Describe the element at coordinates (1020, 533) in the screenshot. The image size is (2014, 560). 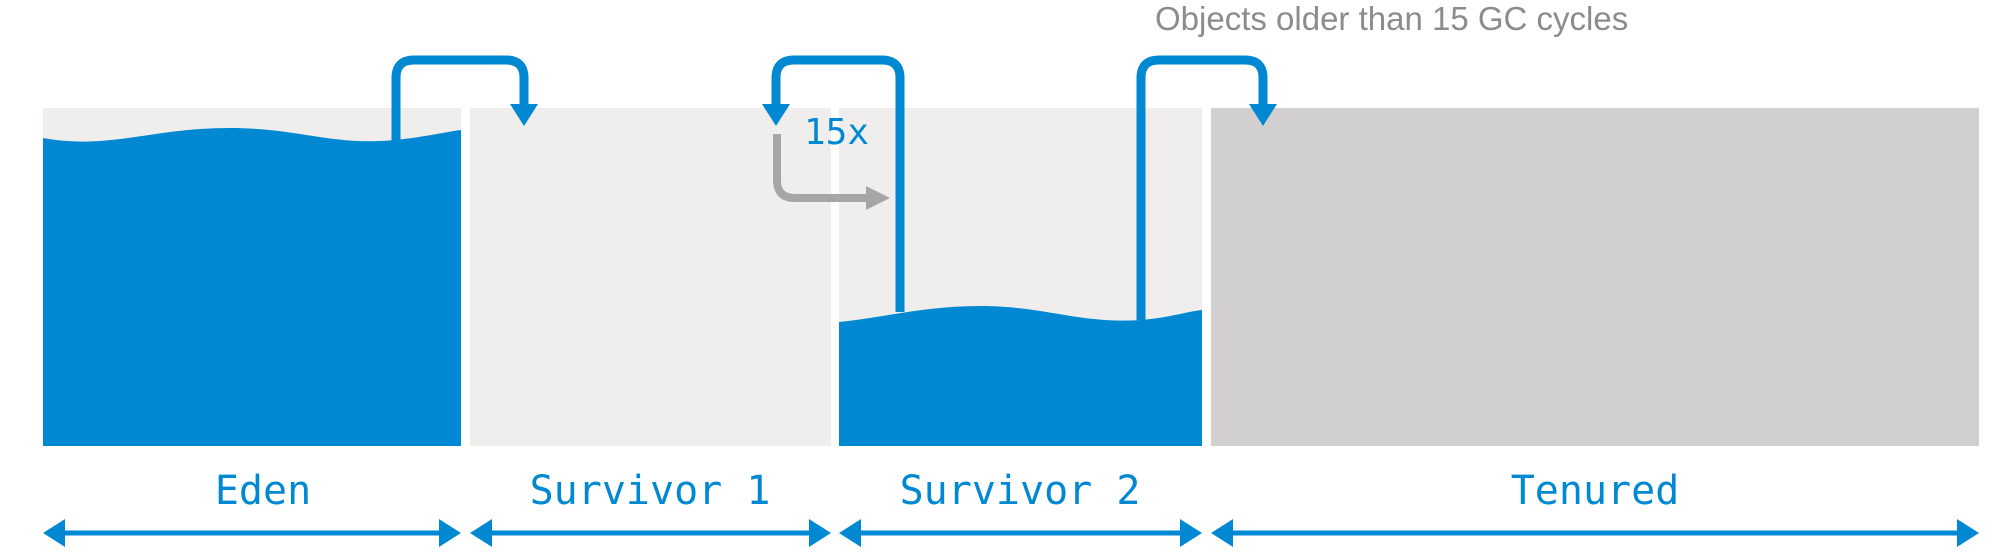
I see `size-arrow-survivor2` at that location.